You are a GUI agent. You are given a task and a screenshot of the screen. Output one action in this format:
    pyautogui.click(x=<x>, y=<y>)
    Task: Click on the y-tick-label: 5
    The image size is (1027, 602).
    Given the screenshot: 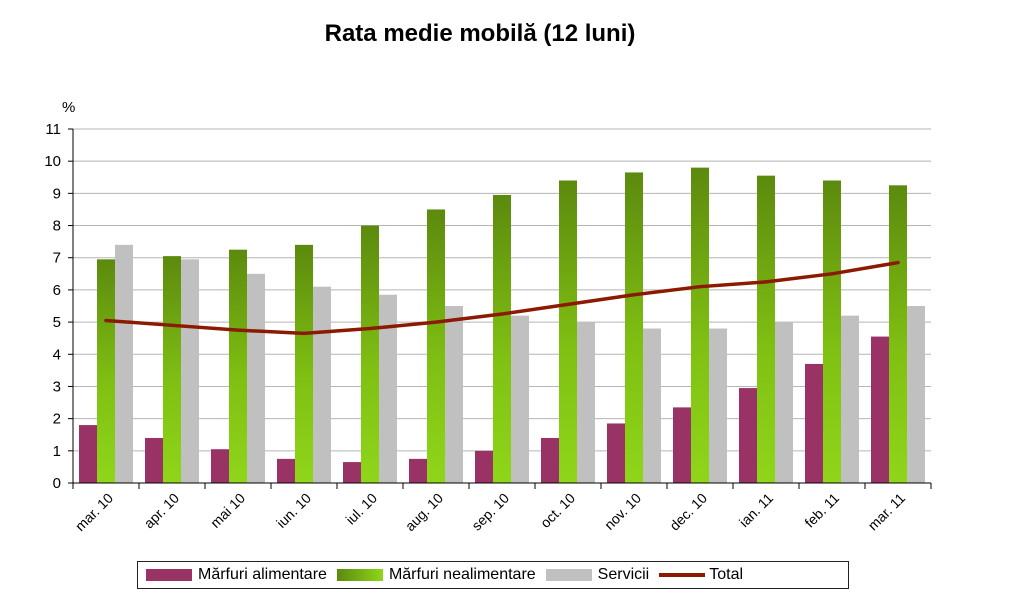 What is the action you would take?
    pyautogui.click(x=57, y=322)
    